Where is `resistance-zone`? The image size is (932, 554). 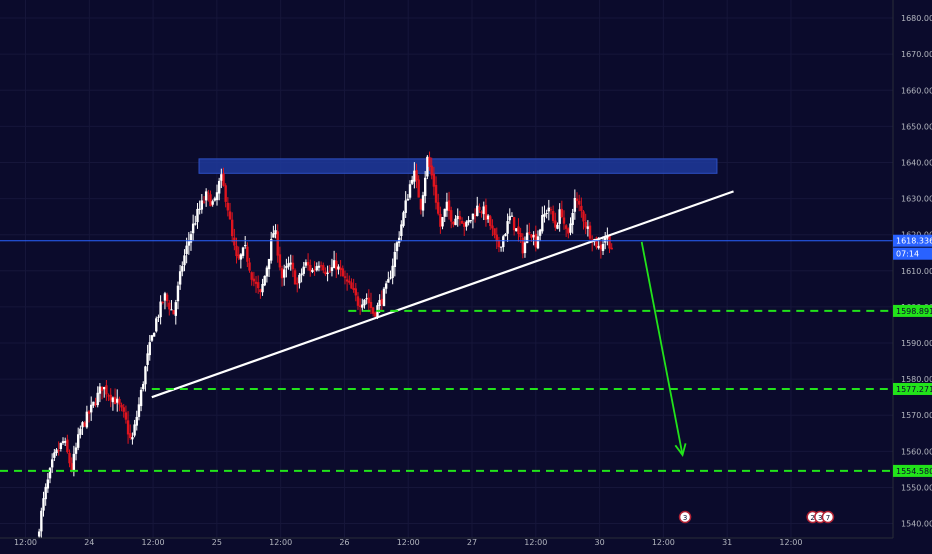 resistance-zone is located at coordinates (458, 166).